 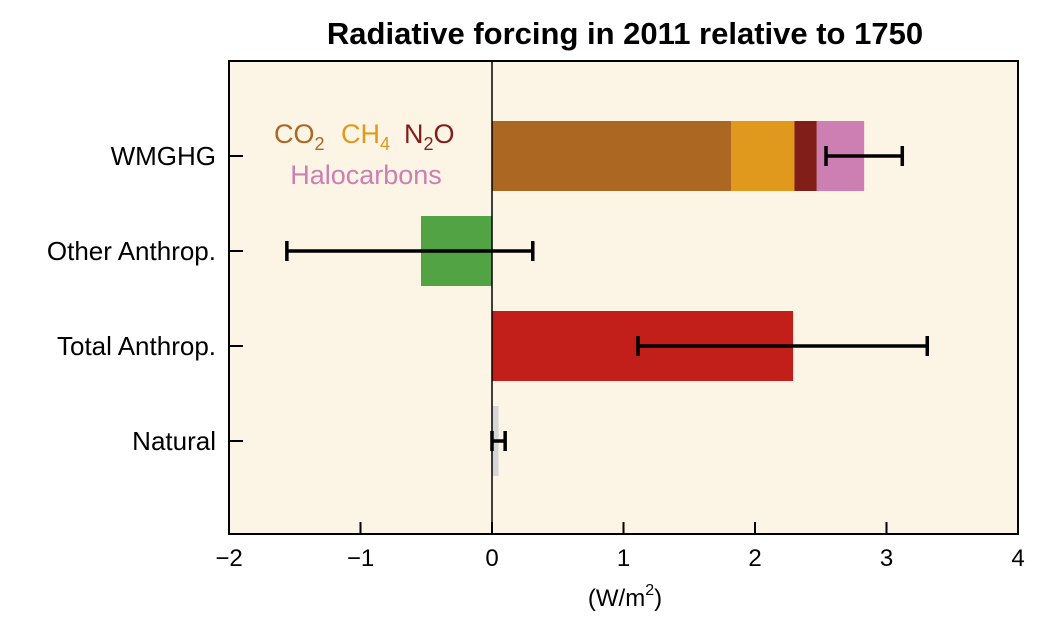 I want to click on category-label-total-anthrop: Total Anthrop., so click(x=136, y=346).